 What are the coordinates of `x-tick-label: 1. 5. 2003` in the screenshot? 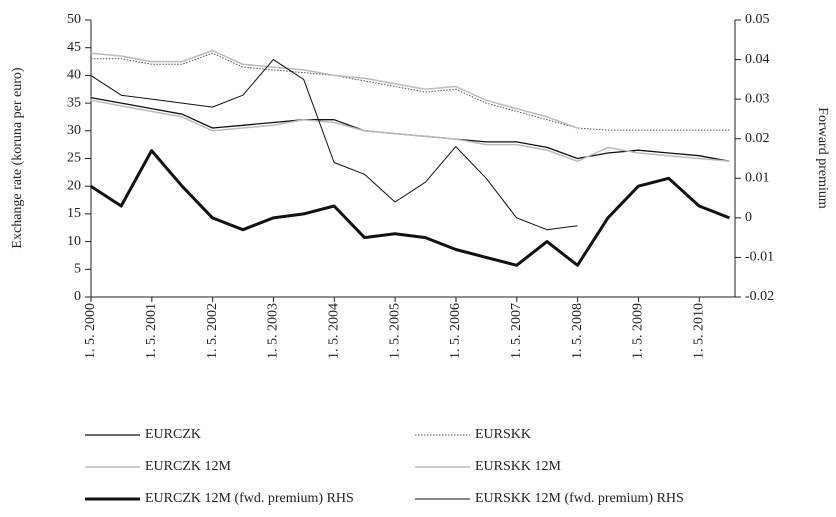 It's located at (273, 331).